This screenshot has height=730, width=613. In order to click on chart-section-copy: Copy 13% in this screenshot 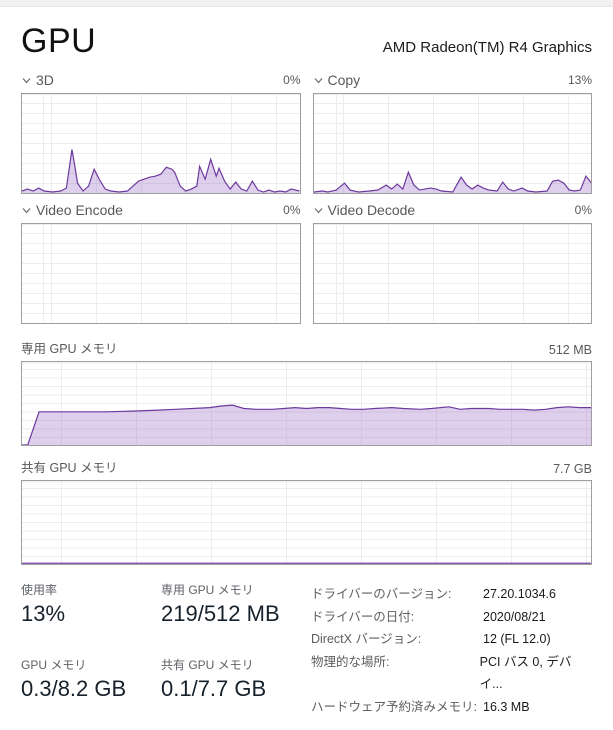, I will do `click(452, 129)`.